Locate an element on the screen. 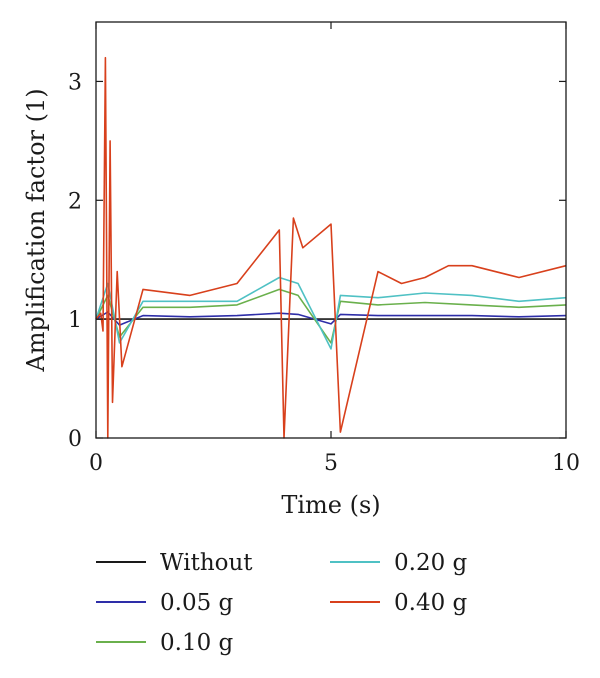  legend-label-2: 0.10 g is located at coordinates (197, 643).